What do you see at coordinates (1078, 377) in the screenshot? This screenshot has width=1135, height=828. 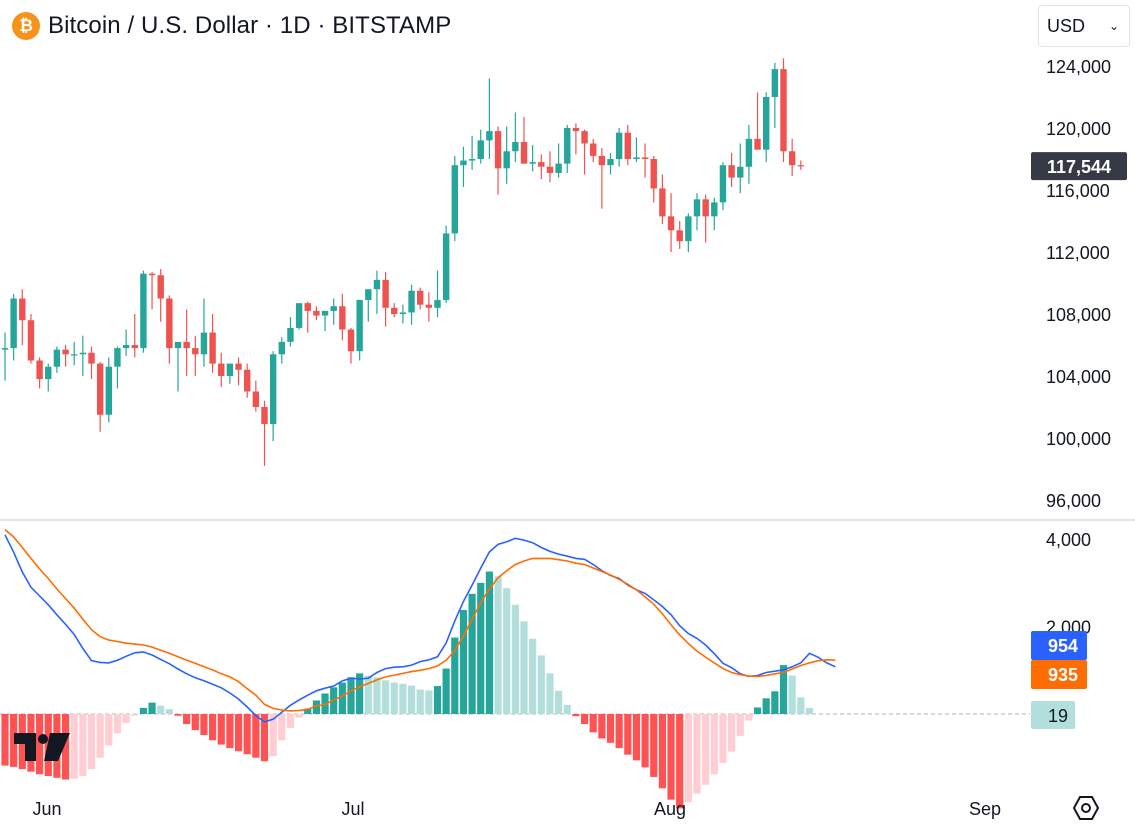 I see `y-tick-label: 104,000` at bounding box center [1078, 377].